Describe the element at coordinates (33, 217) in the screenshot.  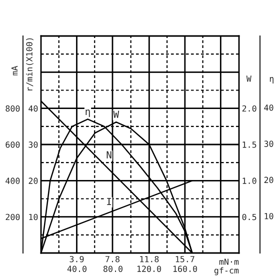
I see `y-tick-label: 10` at that location.